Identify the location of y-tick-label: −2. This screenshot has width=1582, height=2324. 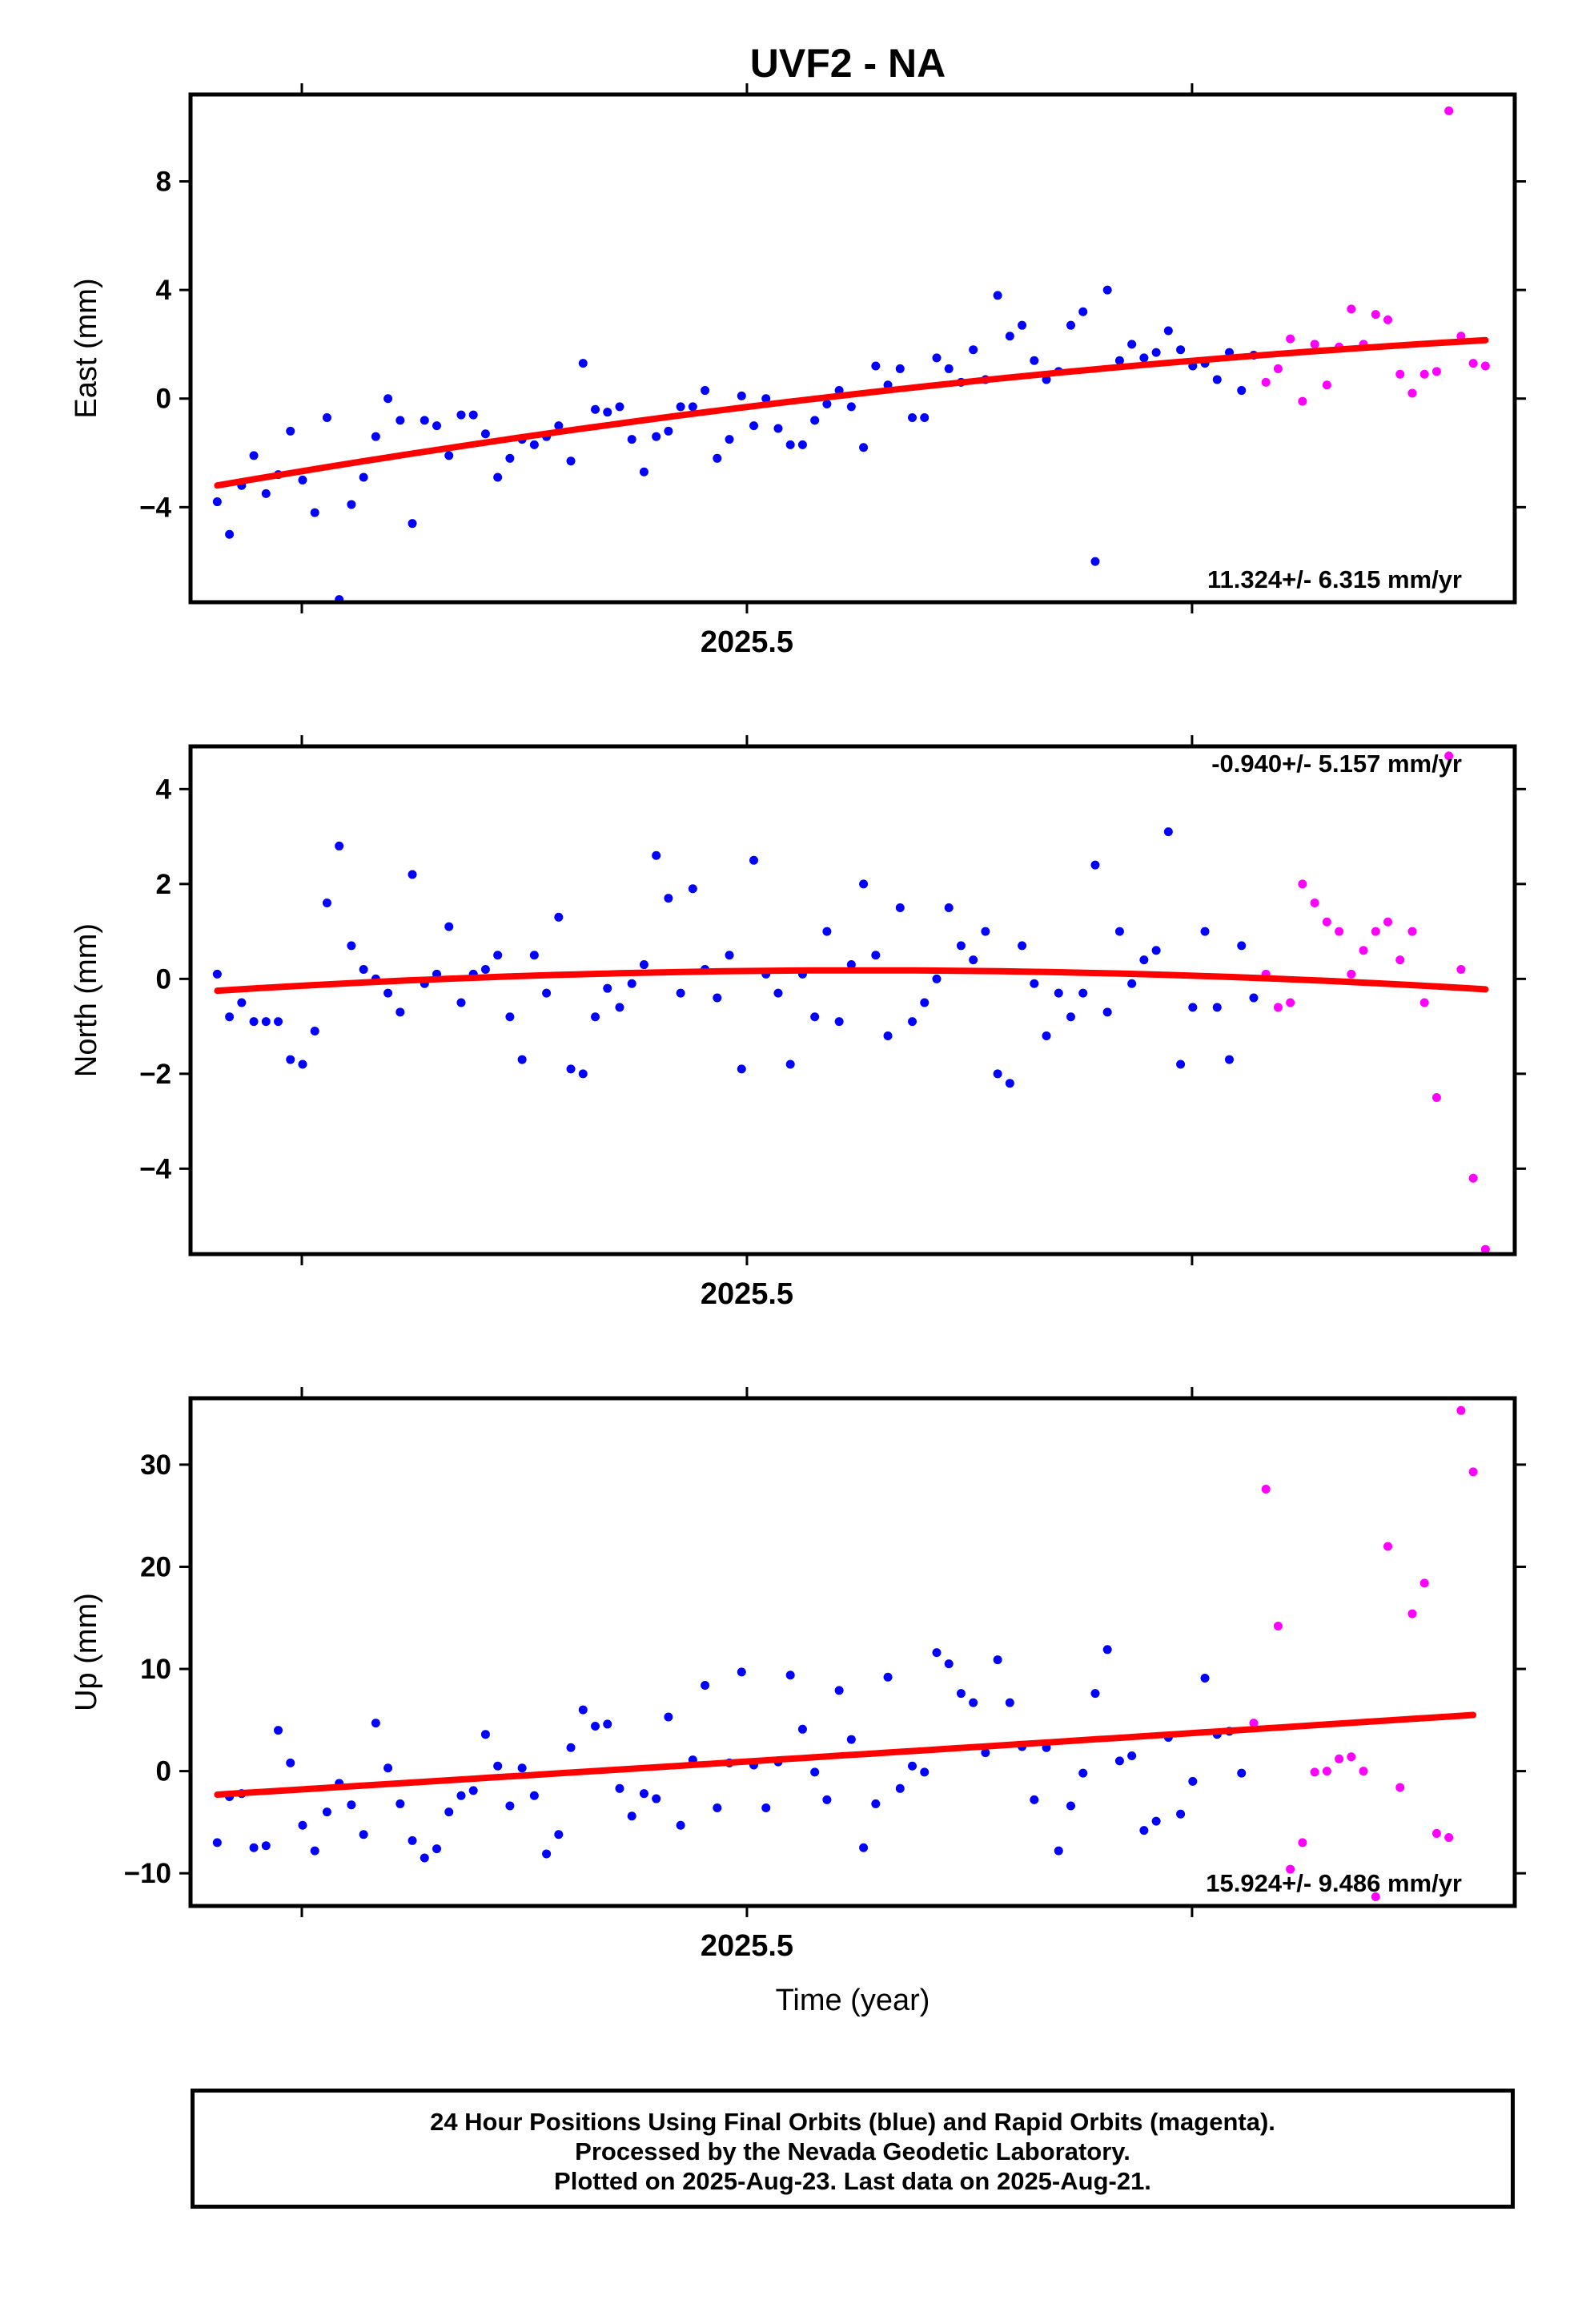
(155, 1074).